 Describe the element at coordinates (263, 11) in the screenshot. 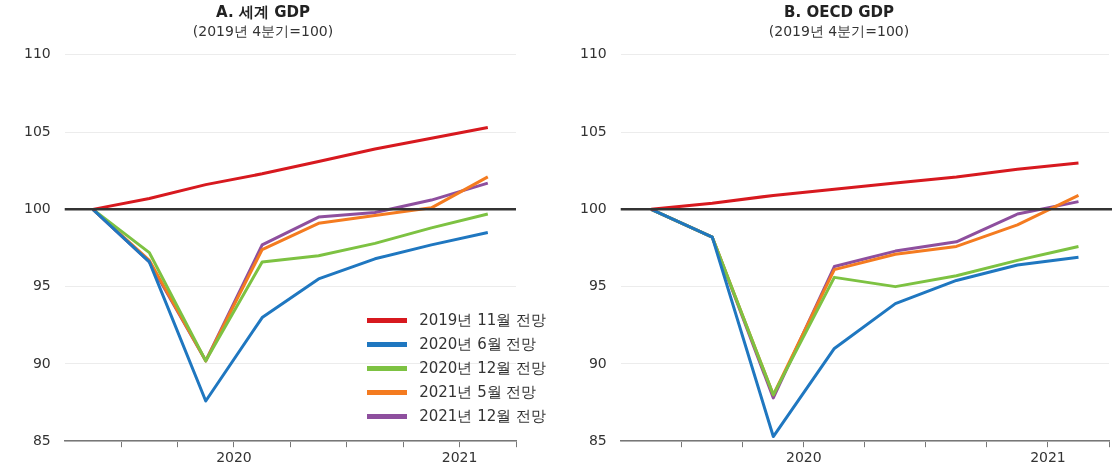

I see `chart-title: A. 세계 GDP` at that location.